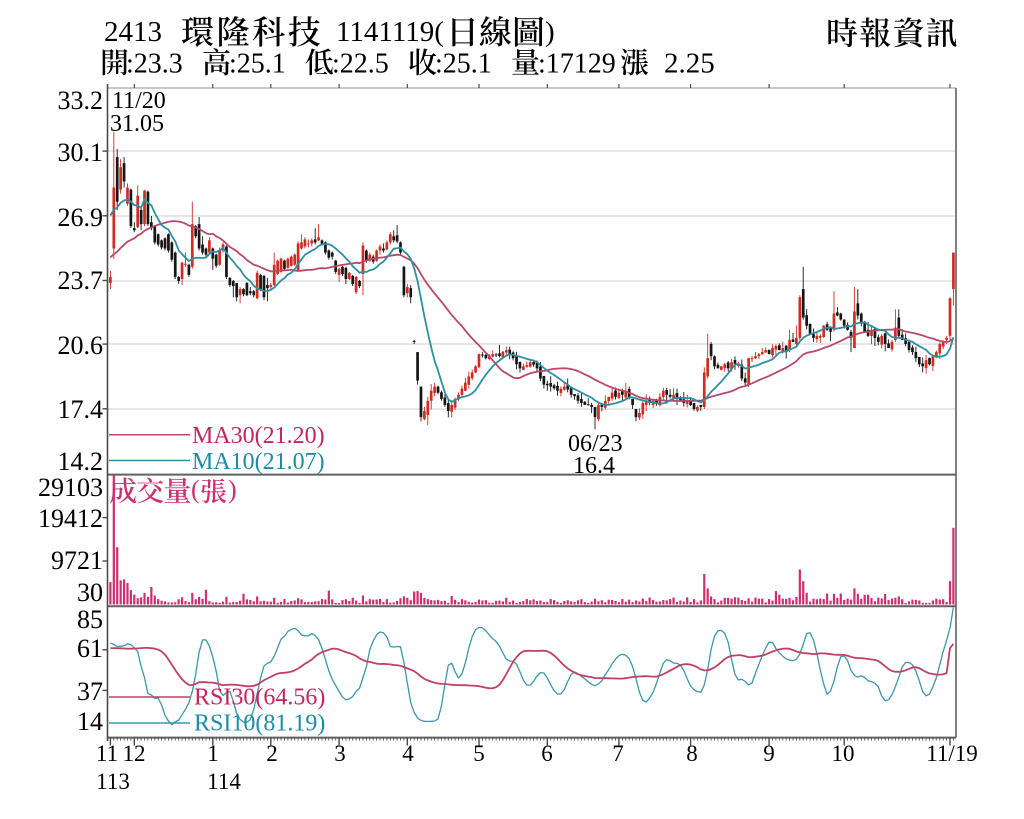 The image size is (1024, 819). I want to click on svg-text: 113, so click(113, 781).